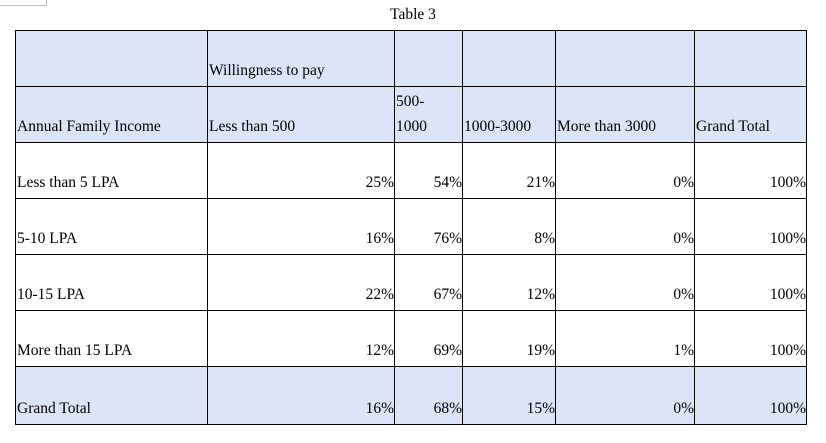 Image resolution: width=826 pixels, height=443 pixels. I want to click on column-header-text: 1000-3000, so click(498, 126).